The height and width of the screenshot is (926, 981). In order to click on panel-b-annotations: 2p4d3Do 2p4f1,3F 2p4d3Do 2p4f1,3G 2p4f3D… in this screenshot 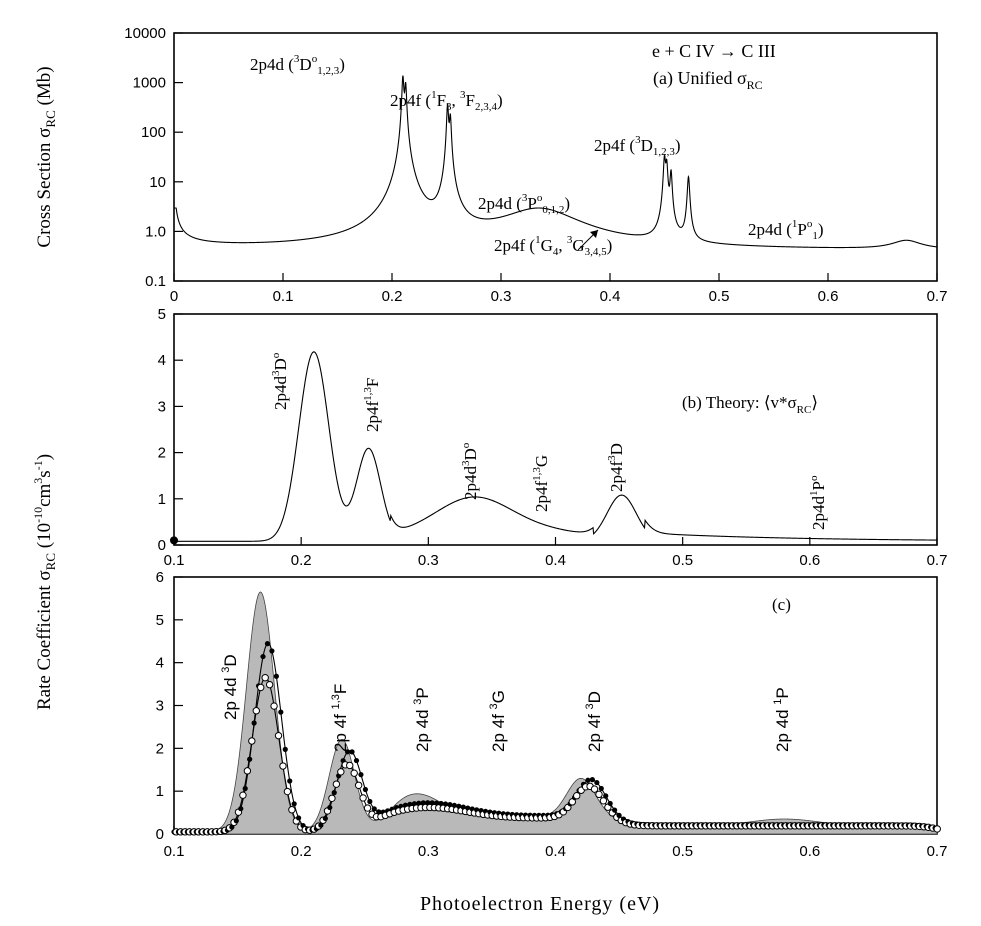, I will do `click(549, 441)`.